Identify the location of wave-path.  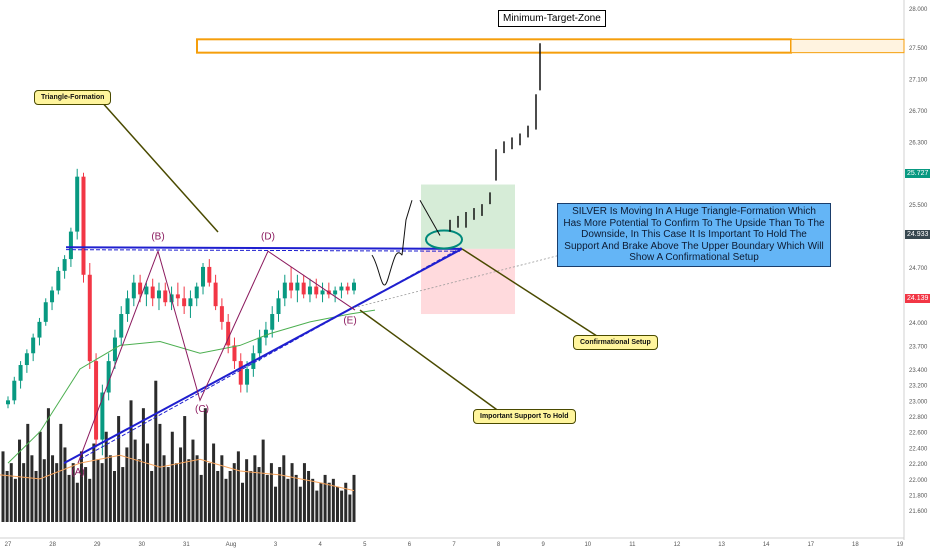
(216, 356).